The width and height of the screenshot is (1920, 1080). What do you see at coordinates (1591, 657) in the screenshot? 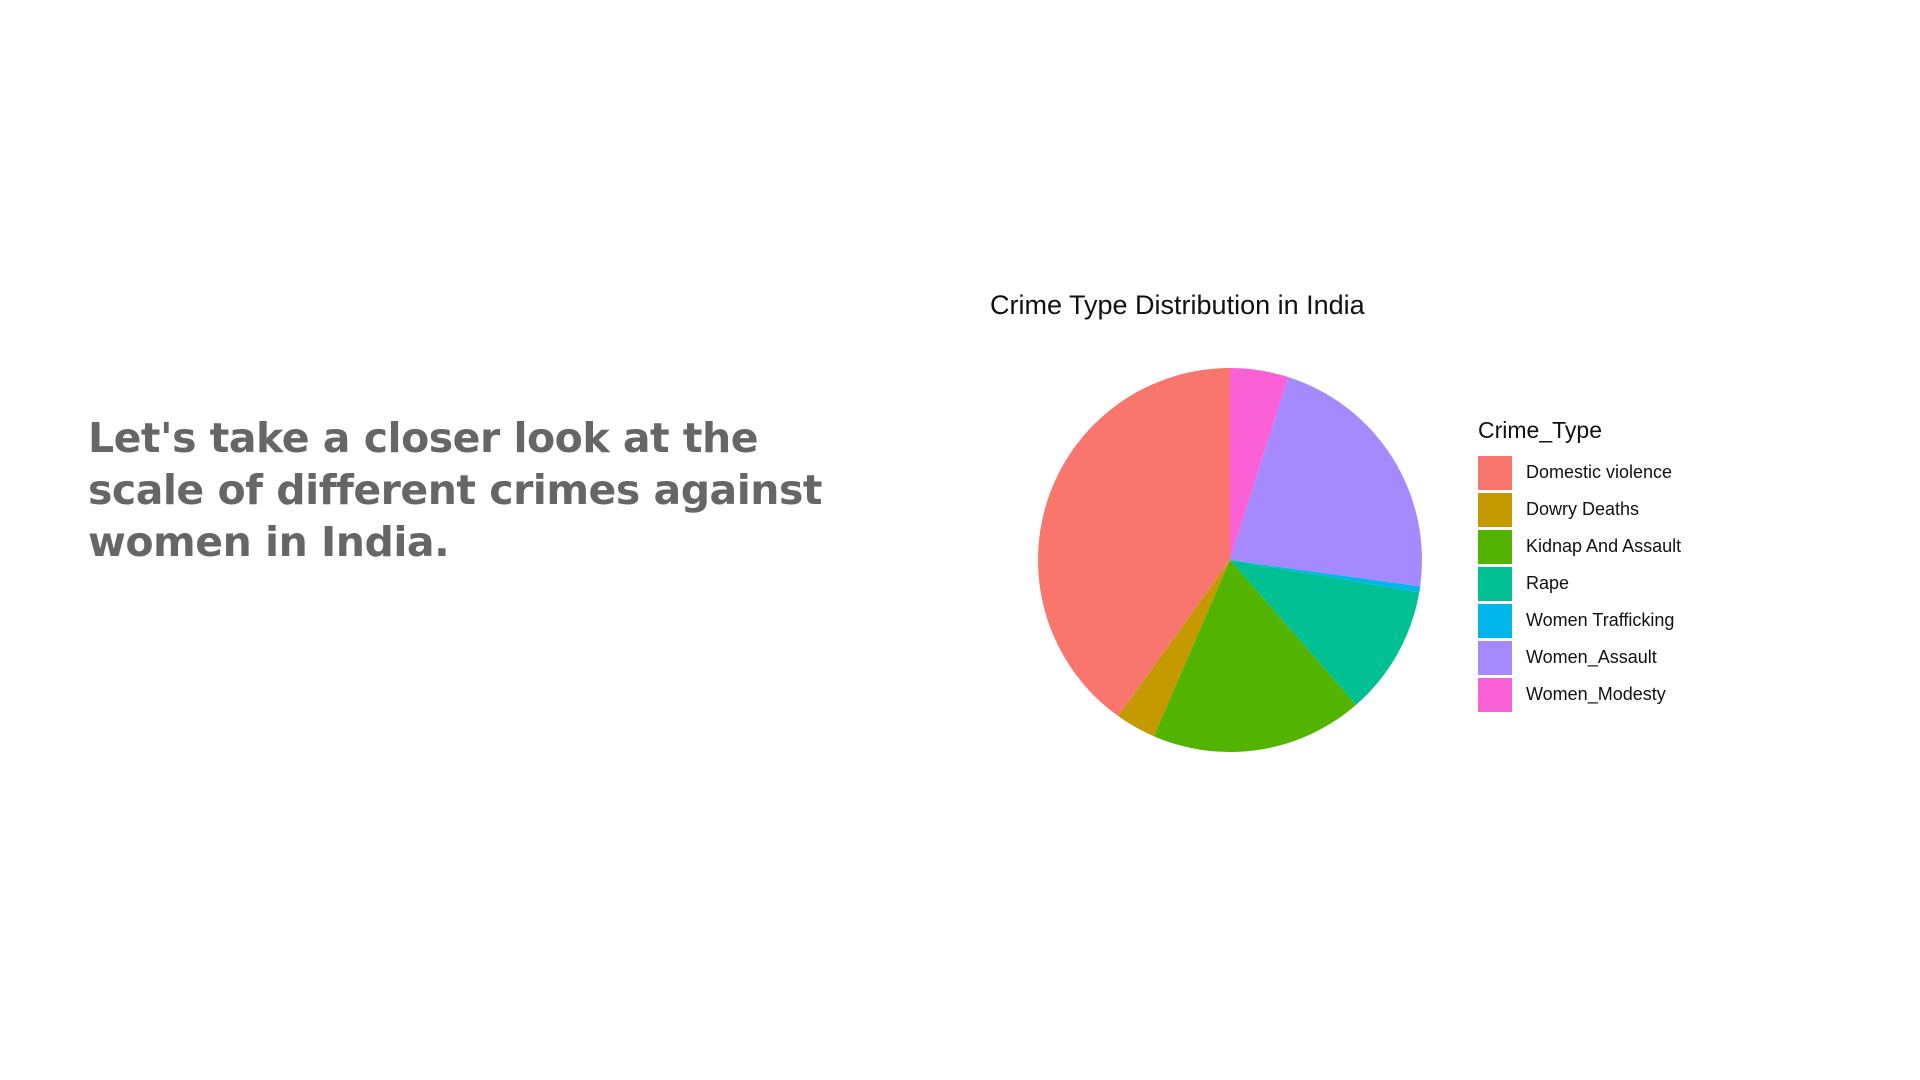
I see `legend-label: Women_Assault` at bounding box center [1591, 657].